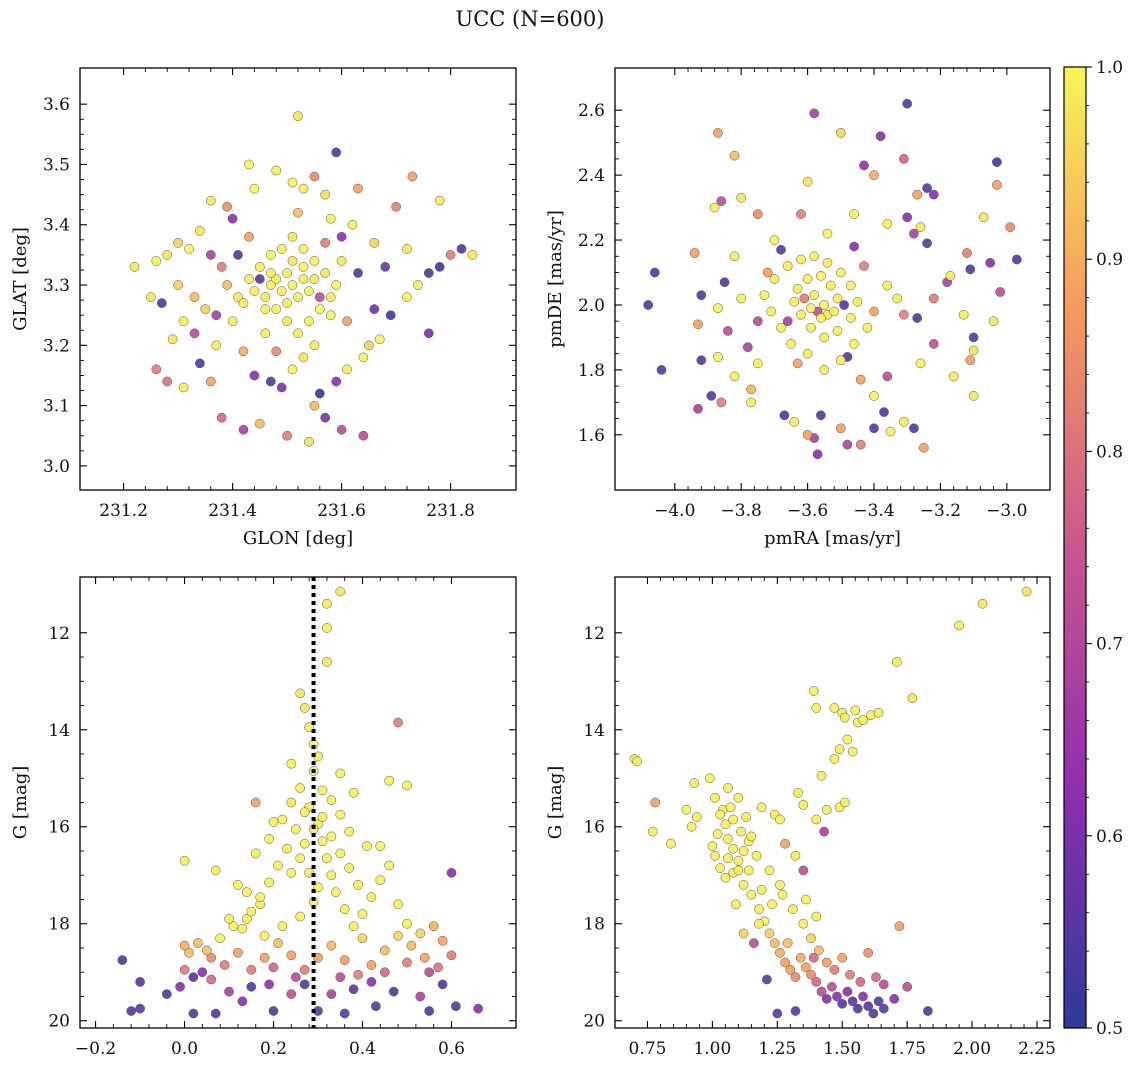  Describe the element at coordinates (741, 511) in the screenshot. I see `x-tick-label: −3.8` at that location.